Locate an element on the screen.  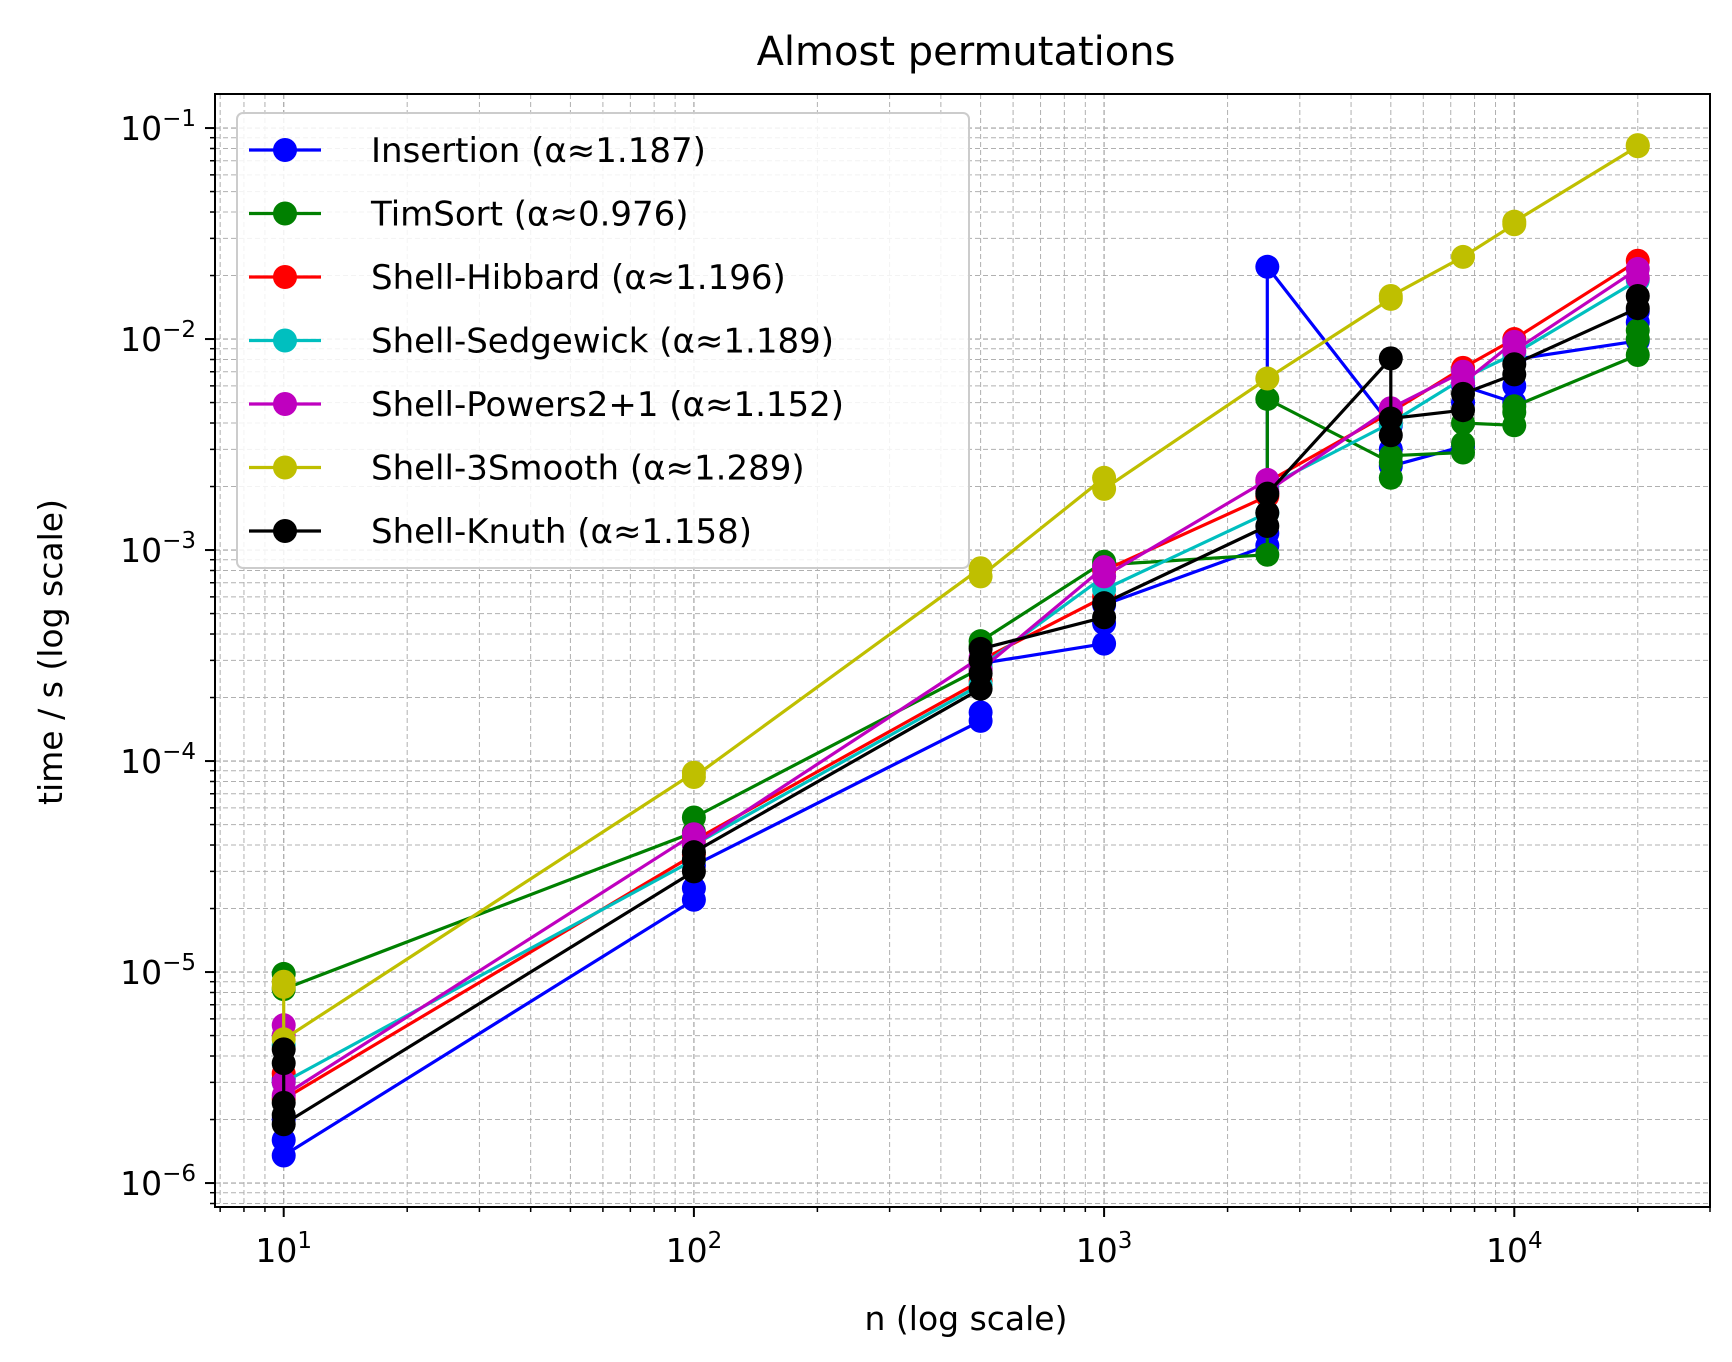
x-tick-label: 104 is located at coordinates (1514, 1249).